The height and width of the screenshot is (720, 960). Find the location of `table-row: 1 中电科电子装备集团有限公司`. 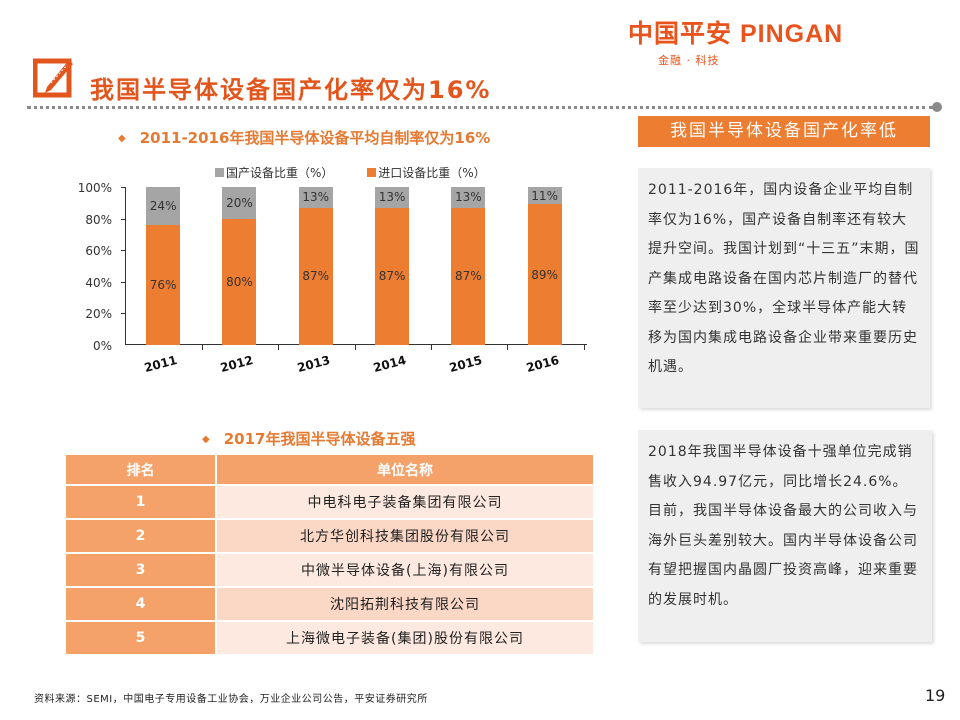

table-row: 1 中电科电子装备集团有限公司 is located at coordinates (329, 502).